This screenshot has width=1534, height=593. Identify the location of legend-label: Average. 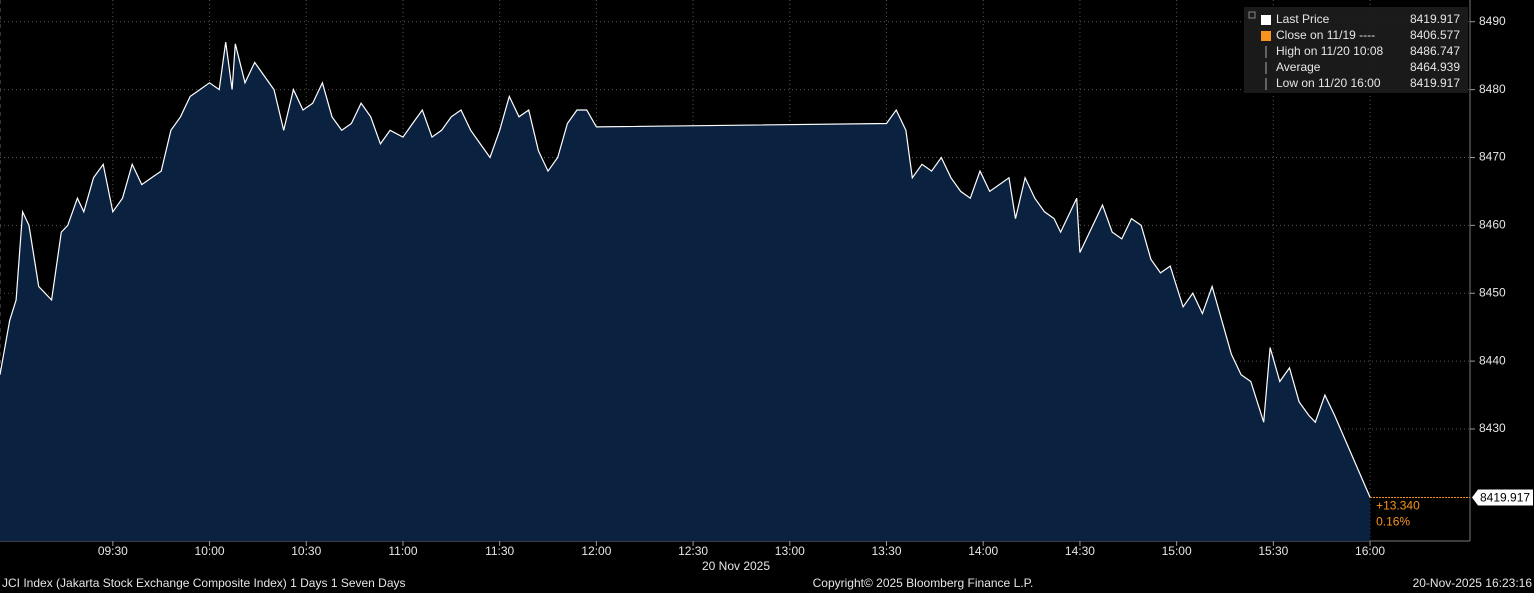
(1298, 67).